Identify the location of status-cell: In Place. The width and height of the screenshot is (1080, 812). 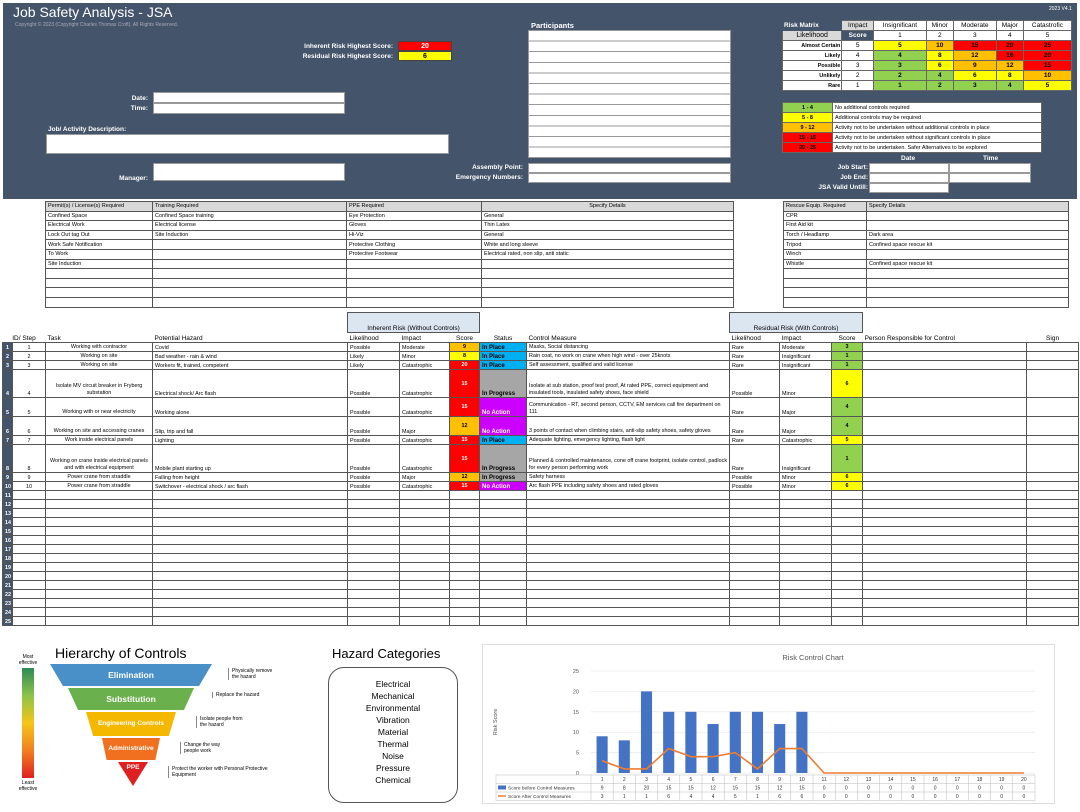
(503, 440).